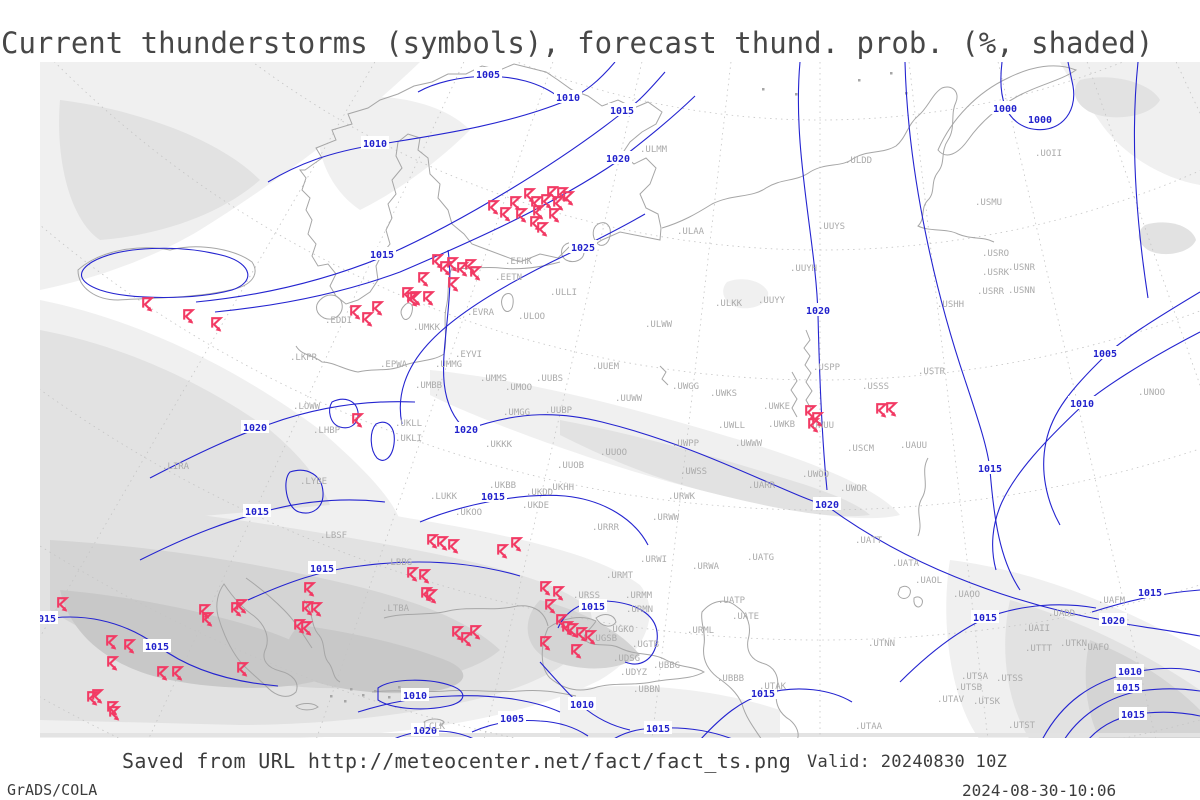 The height and width of the screenshot is (800, 1200). I want to click on svg-text: 1010, so click(1130, 672).